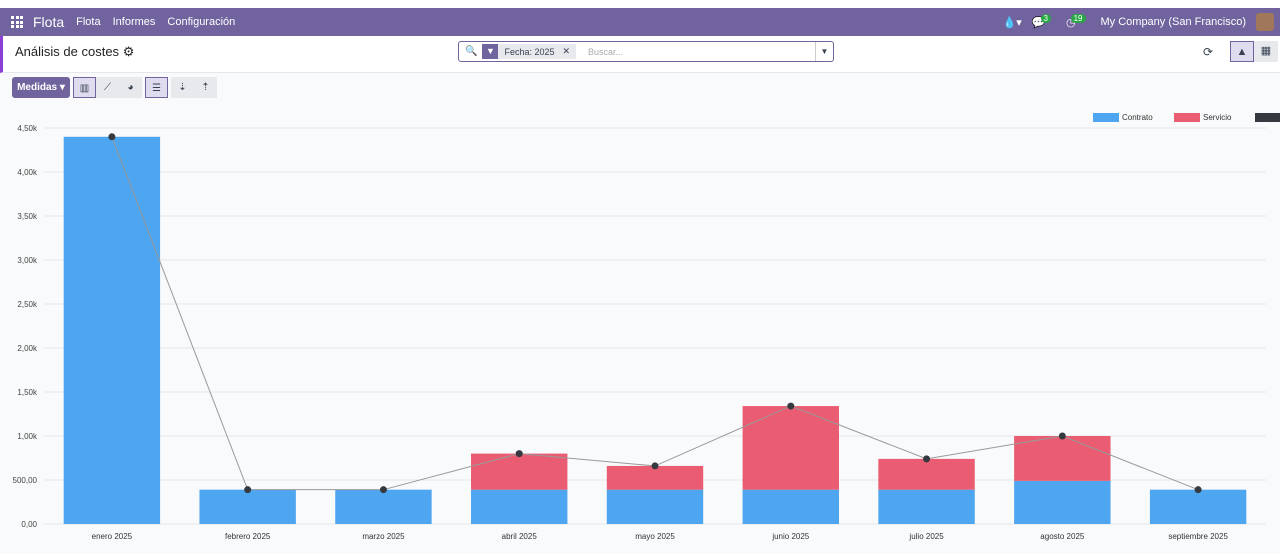 This screenshot has height=554, width=1280. I want to click on menu-informes: Informes, so click(134, 22).